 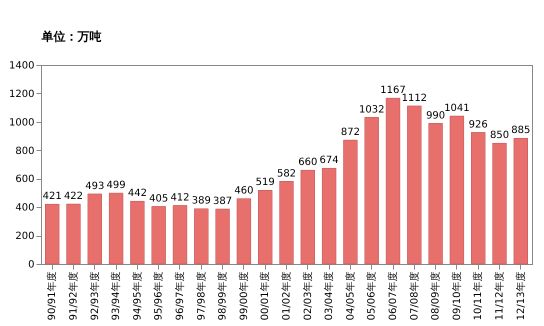 I want to click on x-tick-label: 94/95年度, so click(x=137, y=296).